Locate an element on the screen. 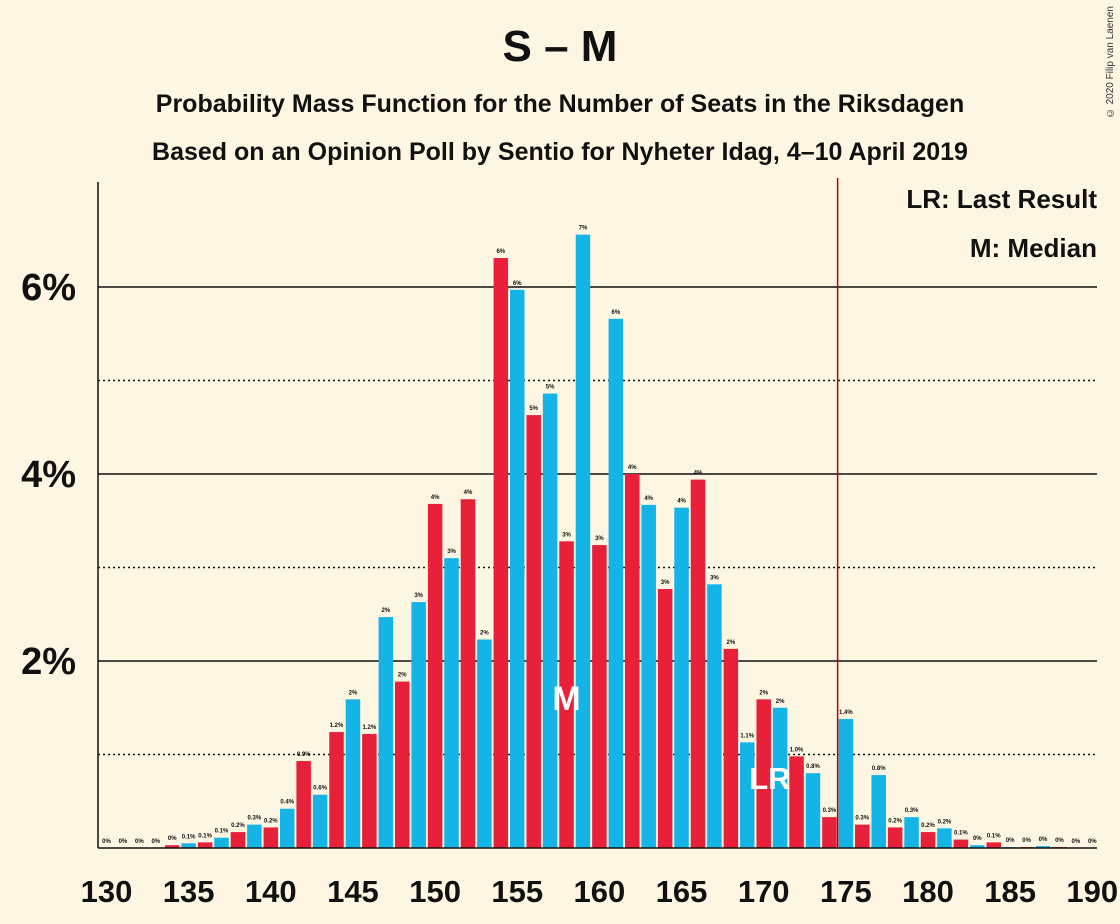 The width and height of the screenshot is (1120, 924). value-label-140: 0.2% is located at coordinates (271, 821).